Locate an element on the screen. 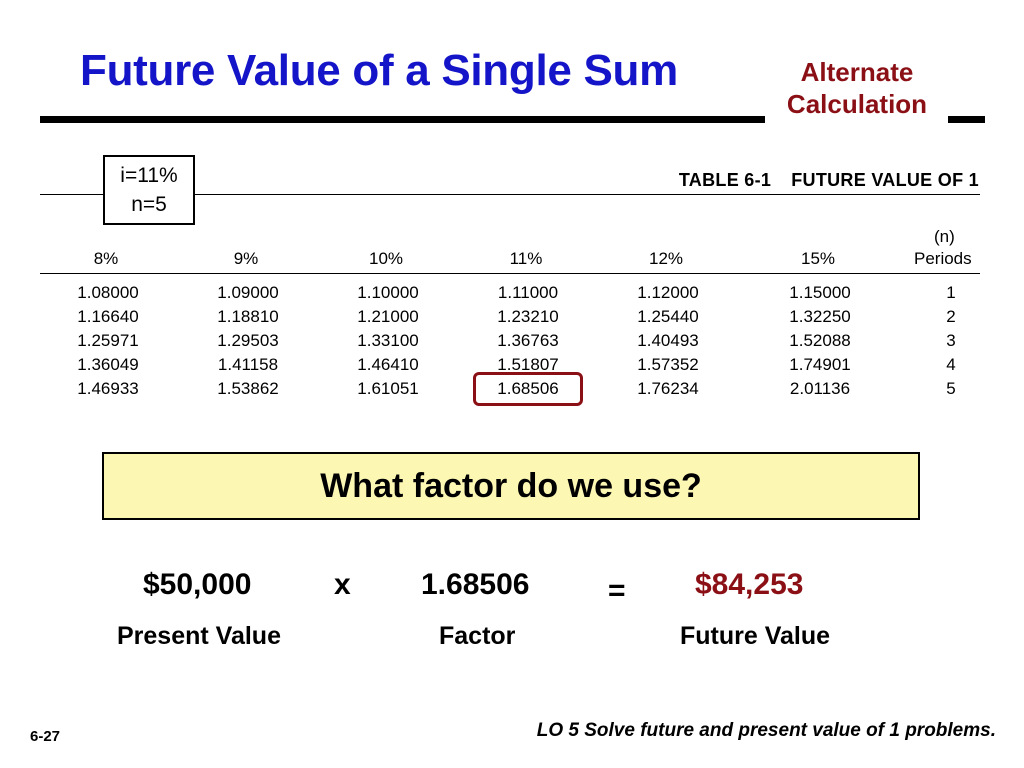  title-underline-right is located at coordinates (966, 119).